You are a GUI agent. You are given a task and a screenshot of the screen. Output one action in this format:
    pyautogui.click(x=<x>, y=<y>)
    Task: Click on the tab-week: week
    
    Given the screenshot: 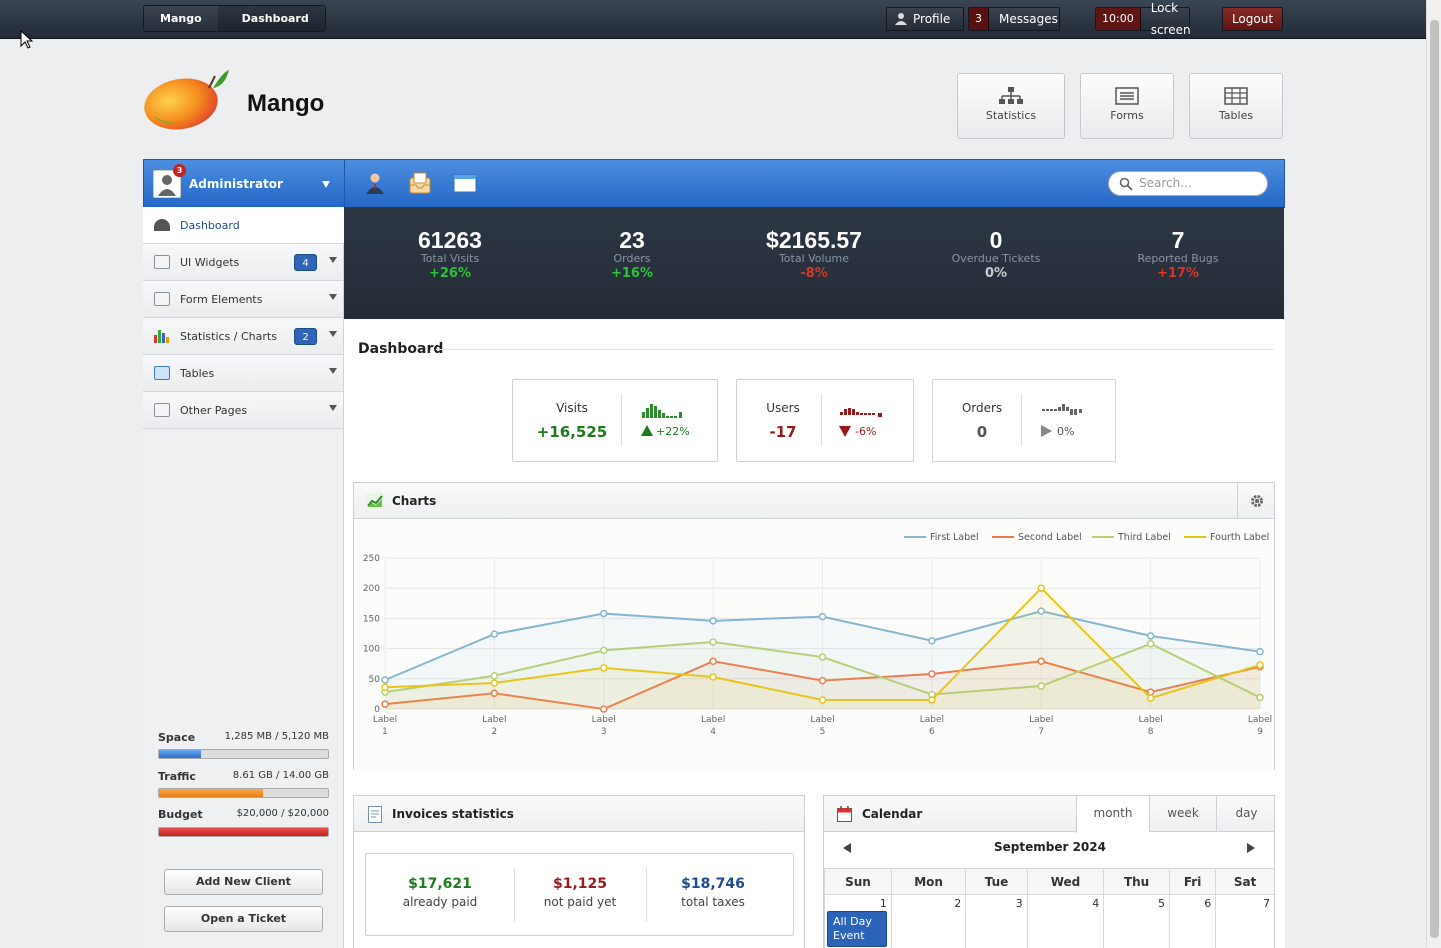 What is the action you would take?
    pyautogui.click(x=1182, y=814)
    